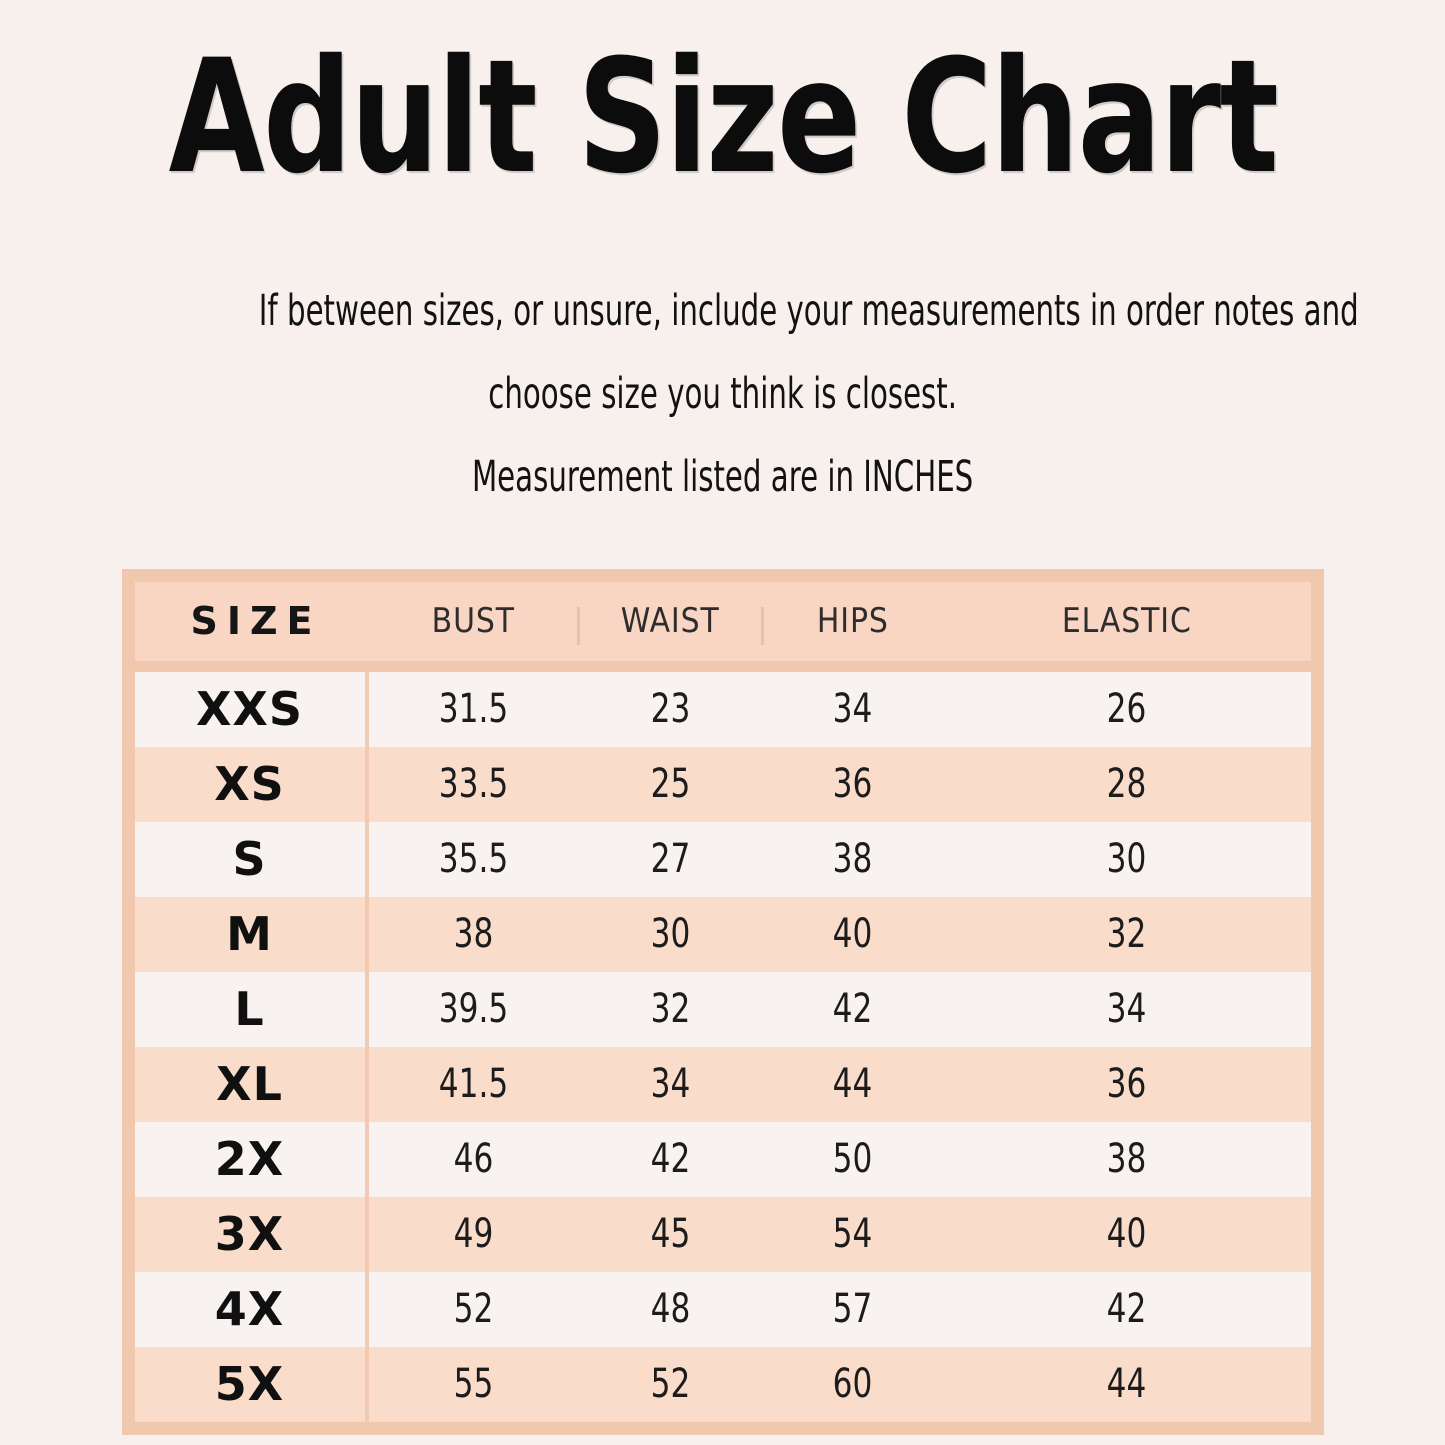 Image resolution: width=1445 pixels, height=1445 pixels. I want to click on bust-cell: 46, so click(473, 1159).